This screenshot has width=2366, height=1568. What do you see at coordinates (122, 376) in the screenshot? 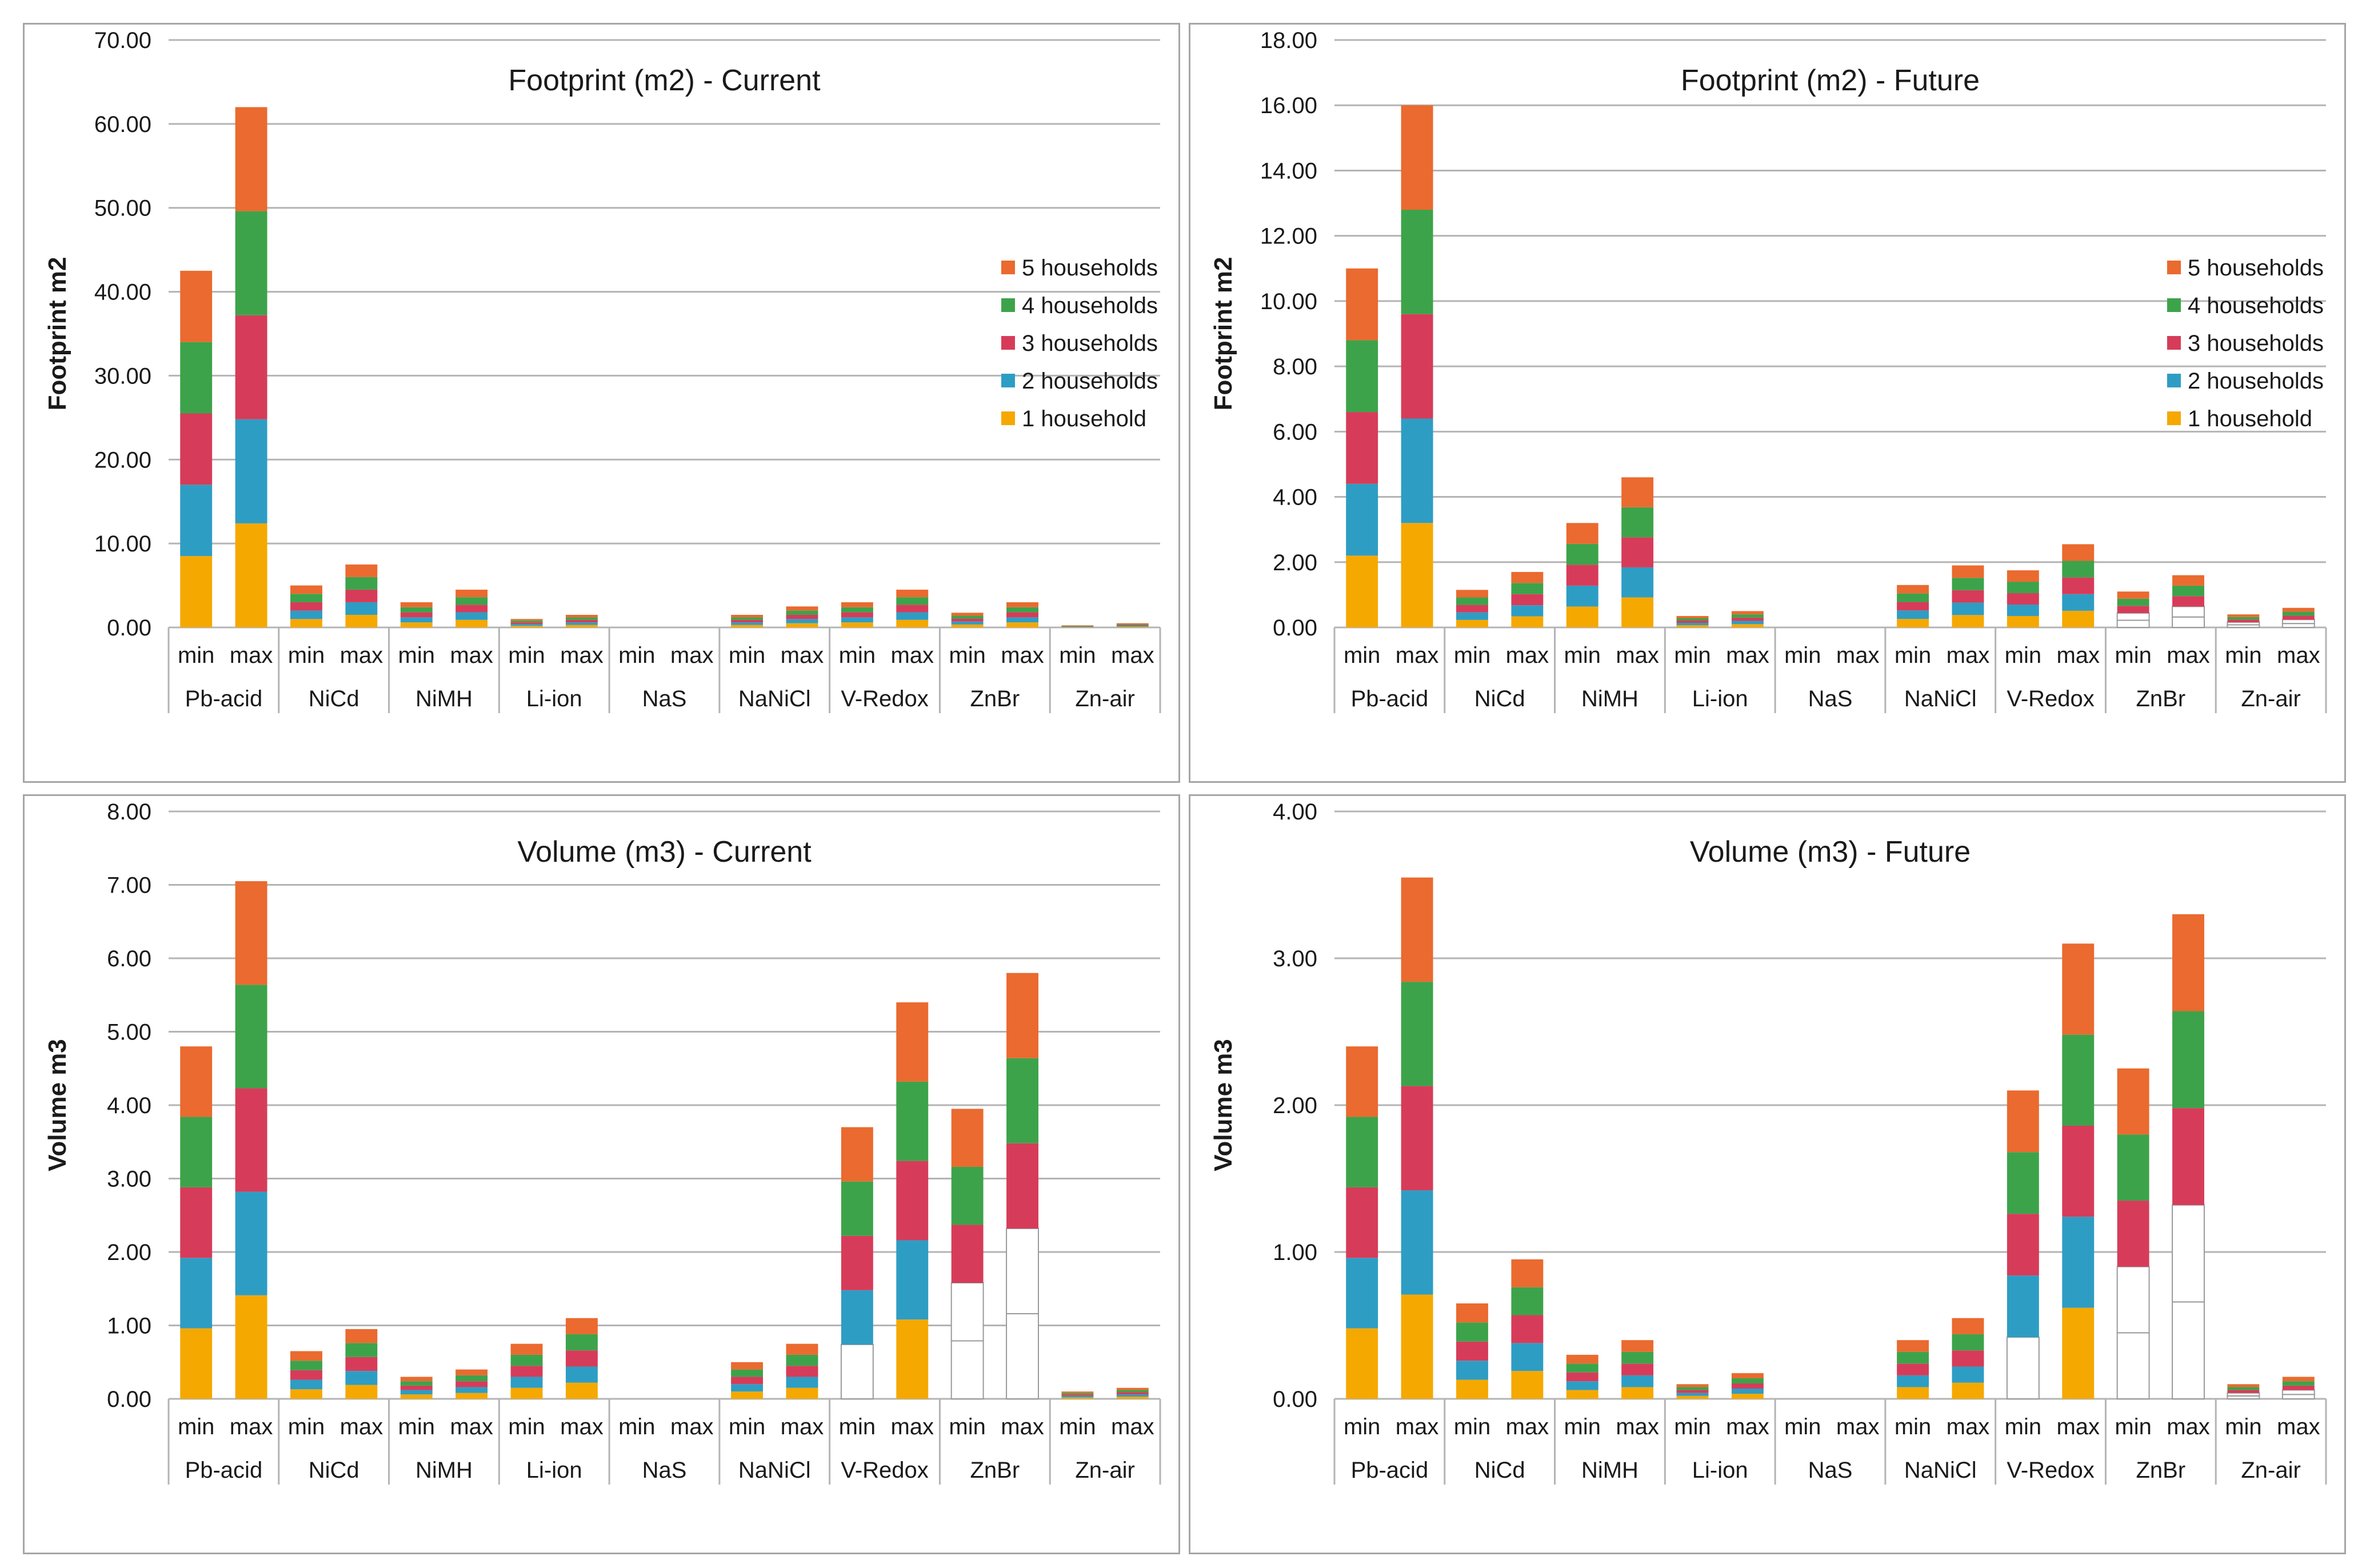
I see `y-tick-label: 30.00` at bounding box center [122, 376].